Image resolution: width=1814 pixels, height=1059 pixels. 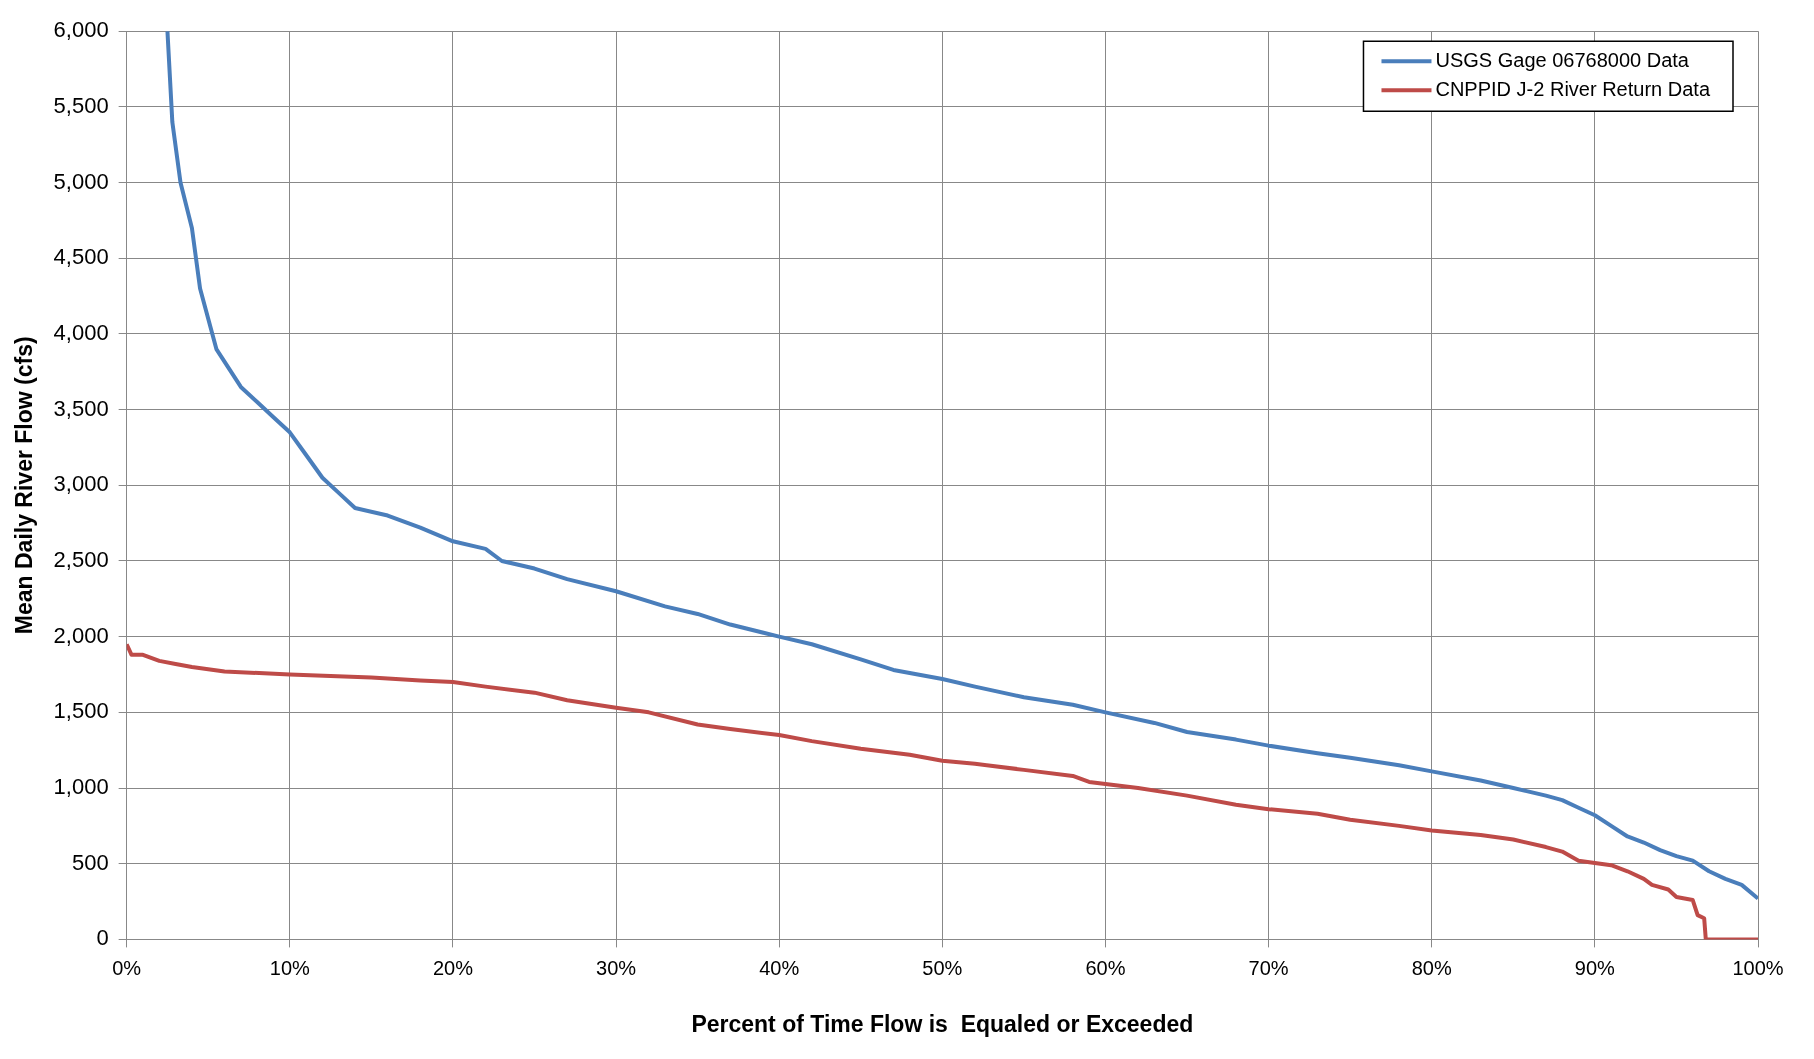 What do you see at coordinates (127, 967) in the screenshot?
I see `x-tick-label: 0%` at bounding box center [127, 967].